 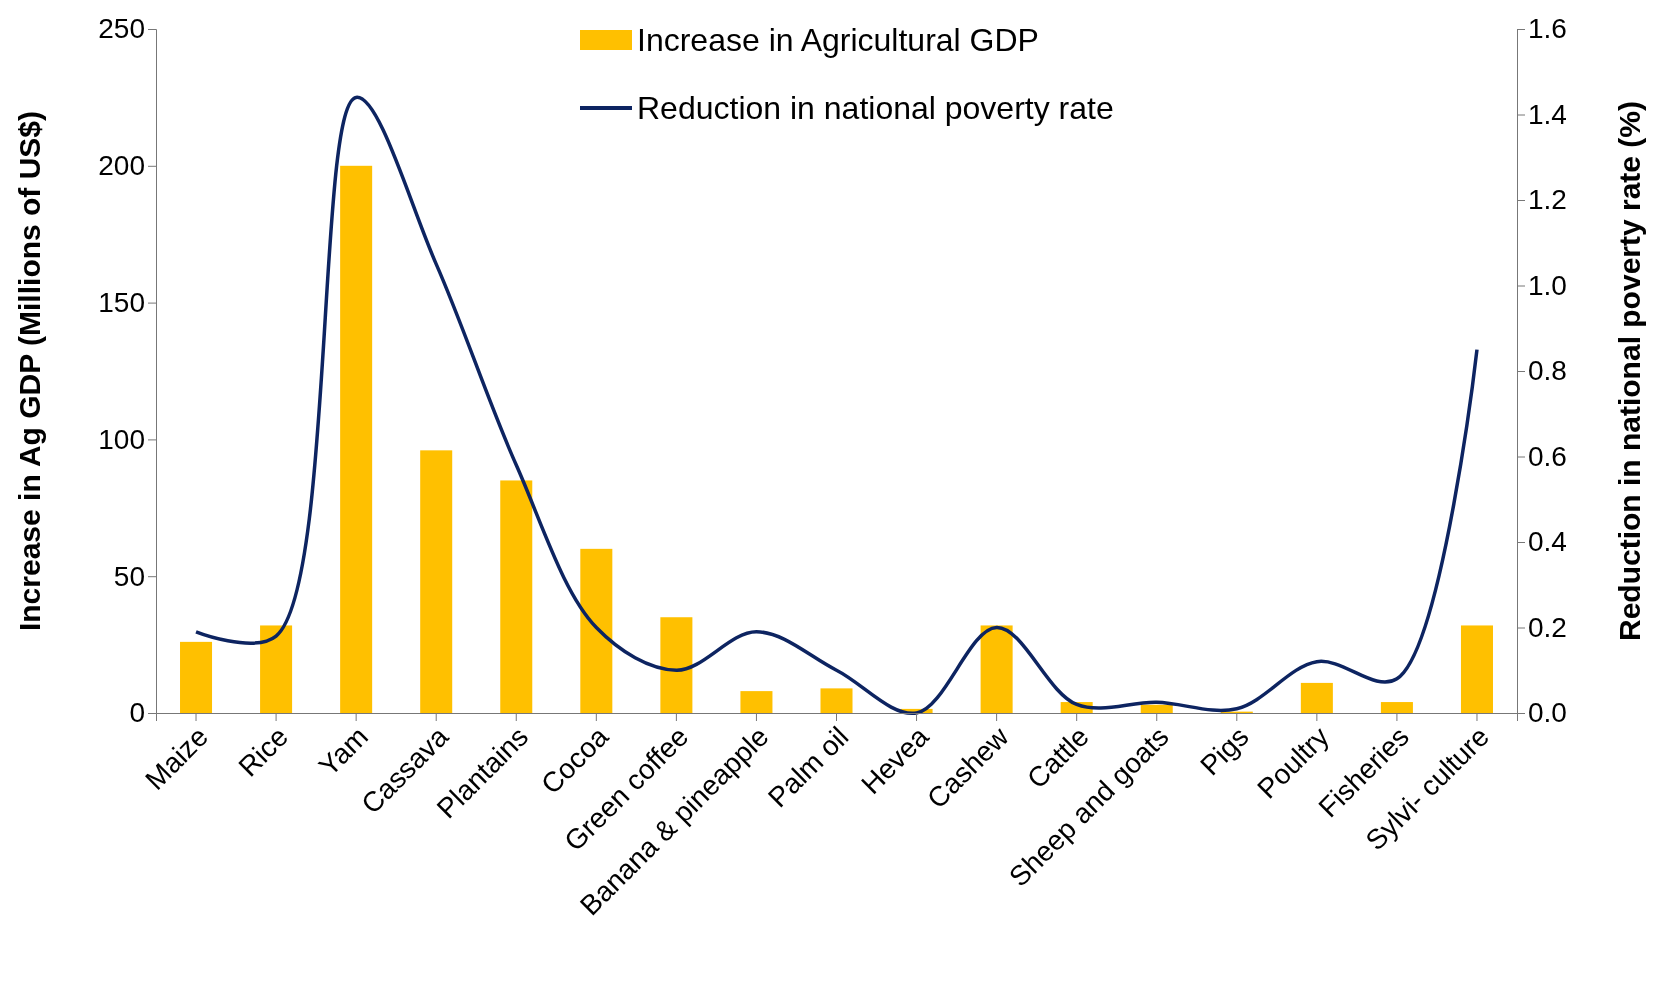 I want to click on y-tick-label: 0, so click(x=137, y=713).